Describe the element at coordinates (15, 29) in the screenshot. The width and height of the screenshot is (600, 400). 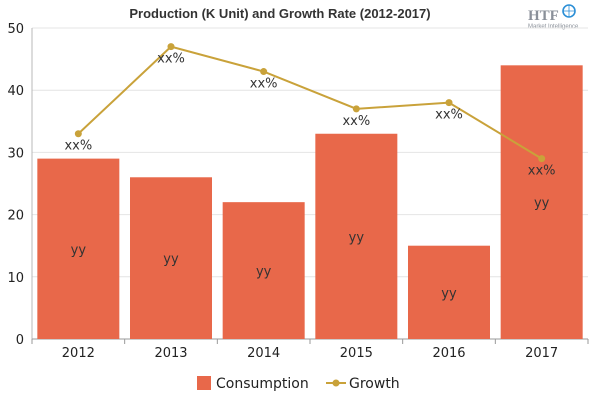
I see `y-tick-label: 50` at that location.